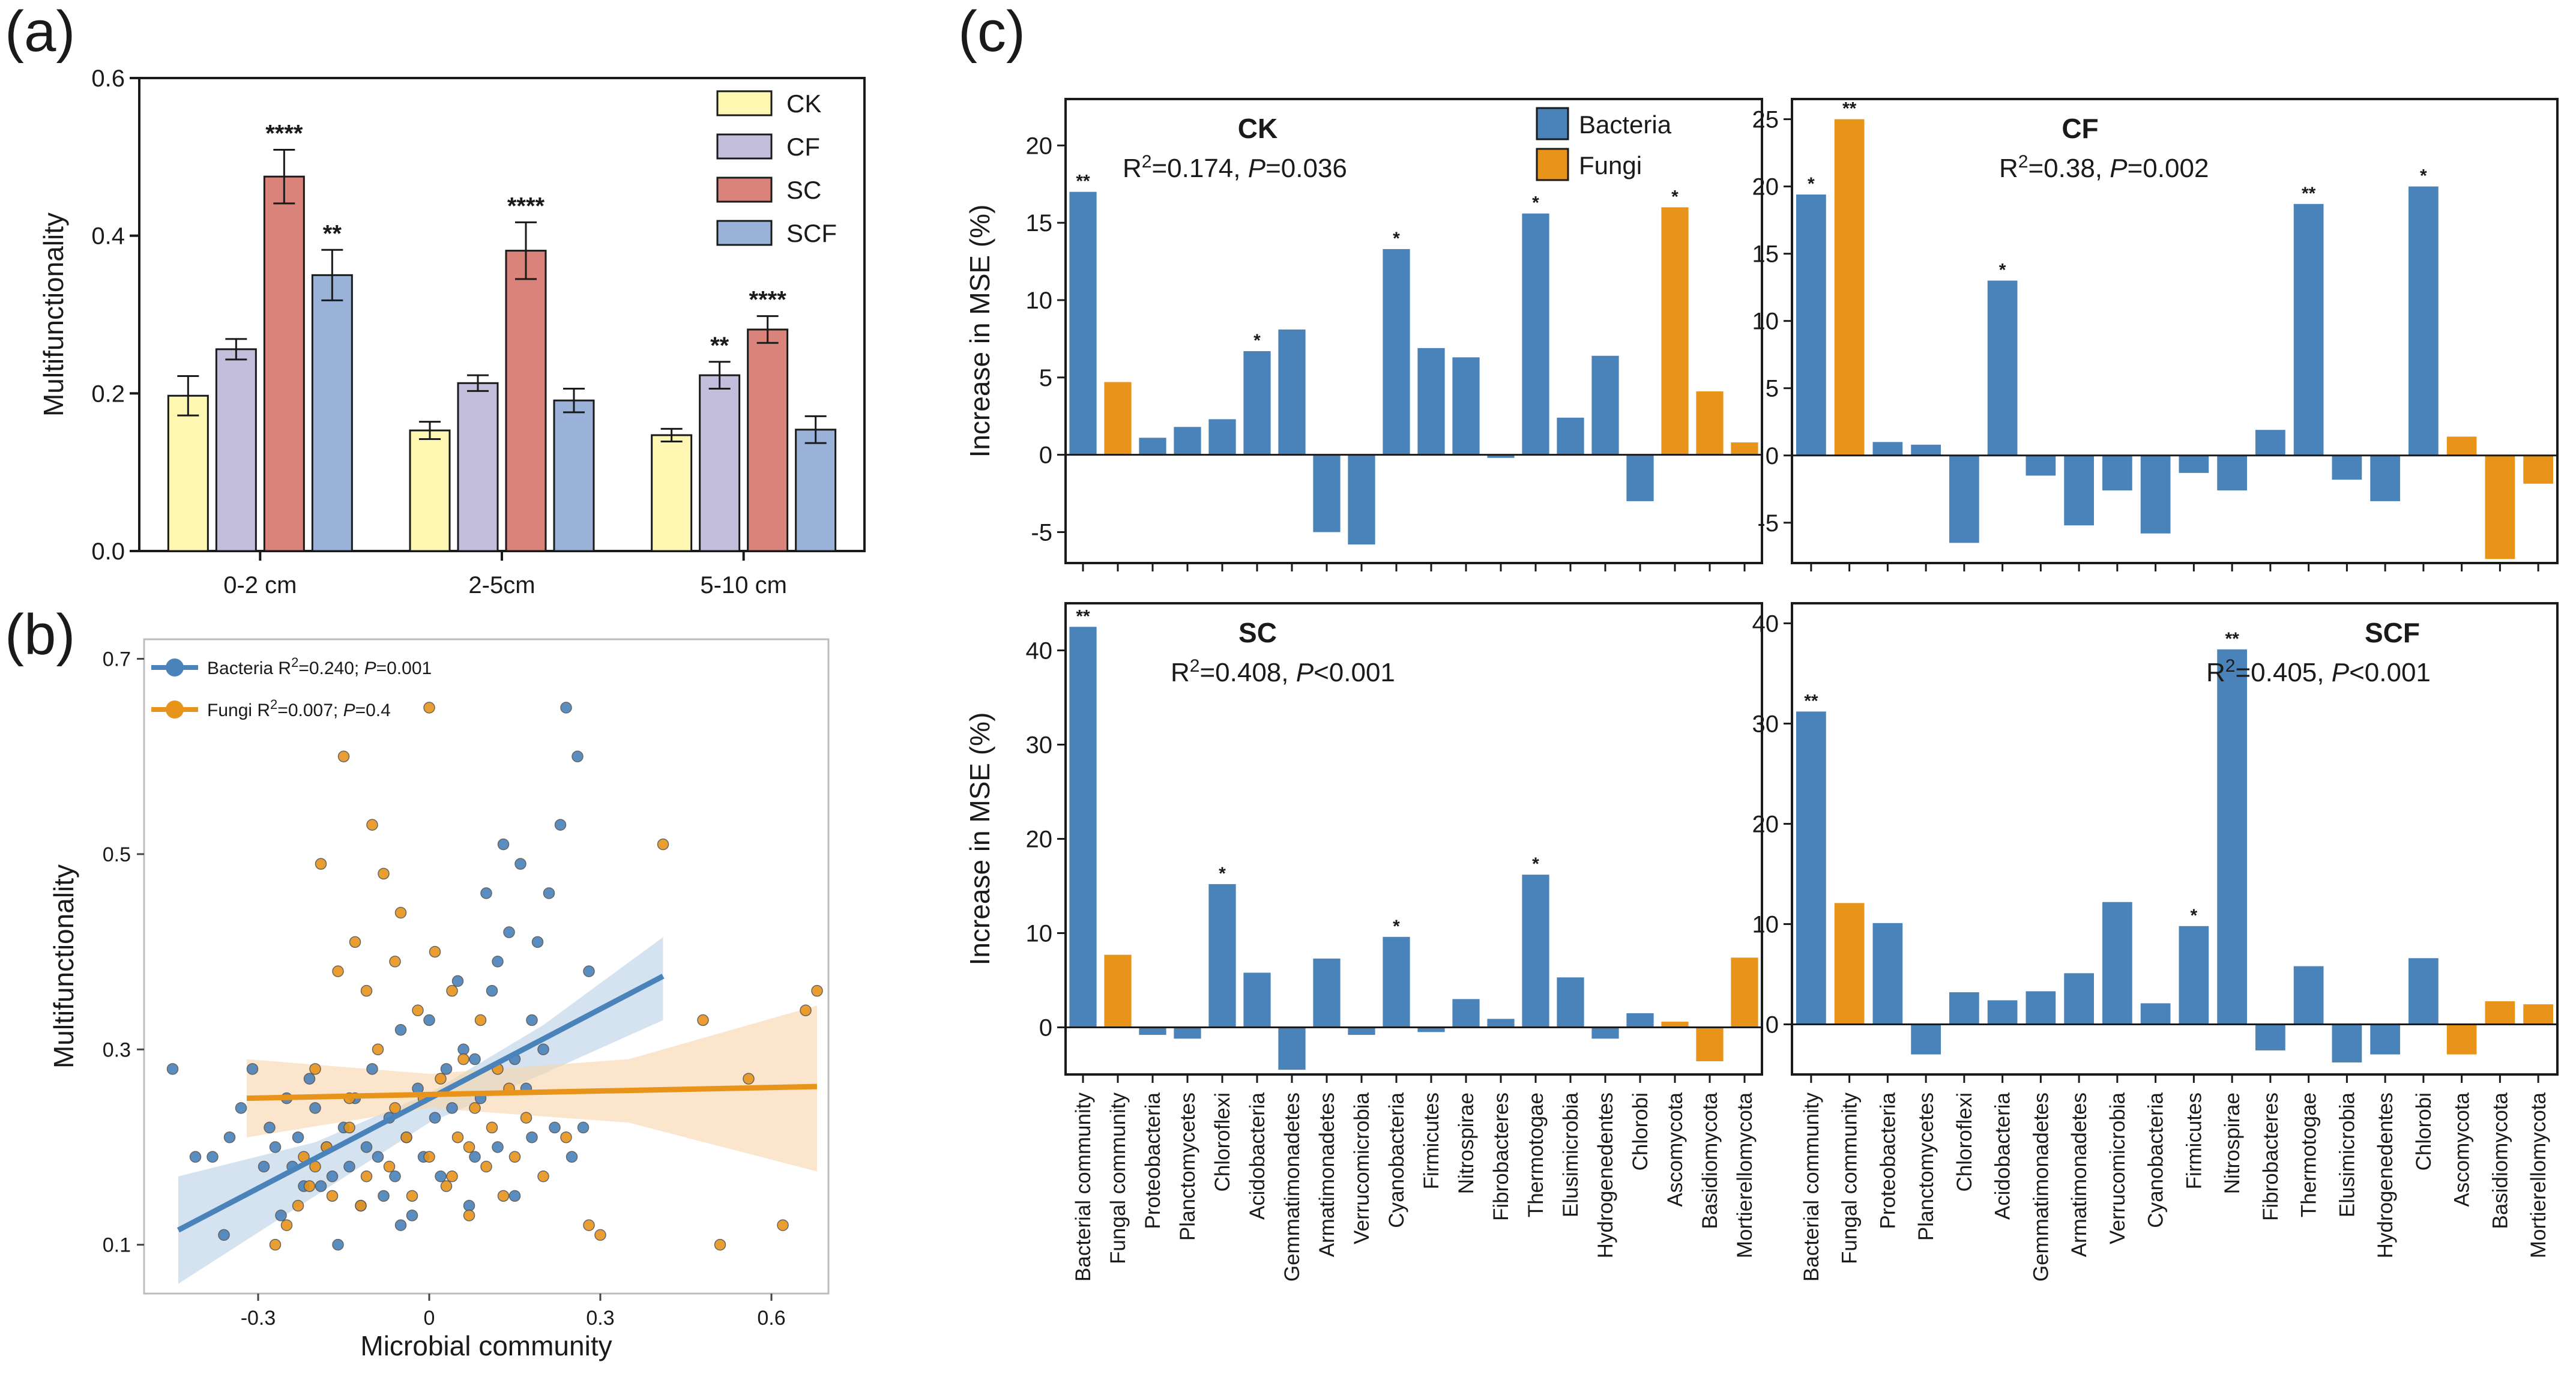  Describe the element at coordinates (1710, 1161) in the screenshot. I see `x-category-label: Basidiomycota` at that location.